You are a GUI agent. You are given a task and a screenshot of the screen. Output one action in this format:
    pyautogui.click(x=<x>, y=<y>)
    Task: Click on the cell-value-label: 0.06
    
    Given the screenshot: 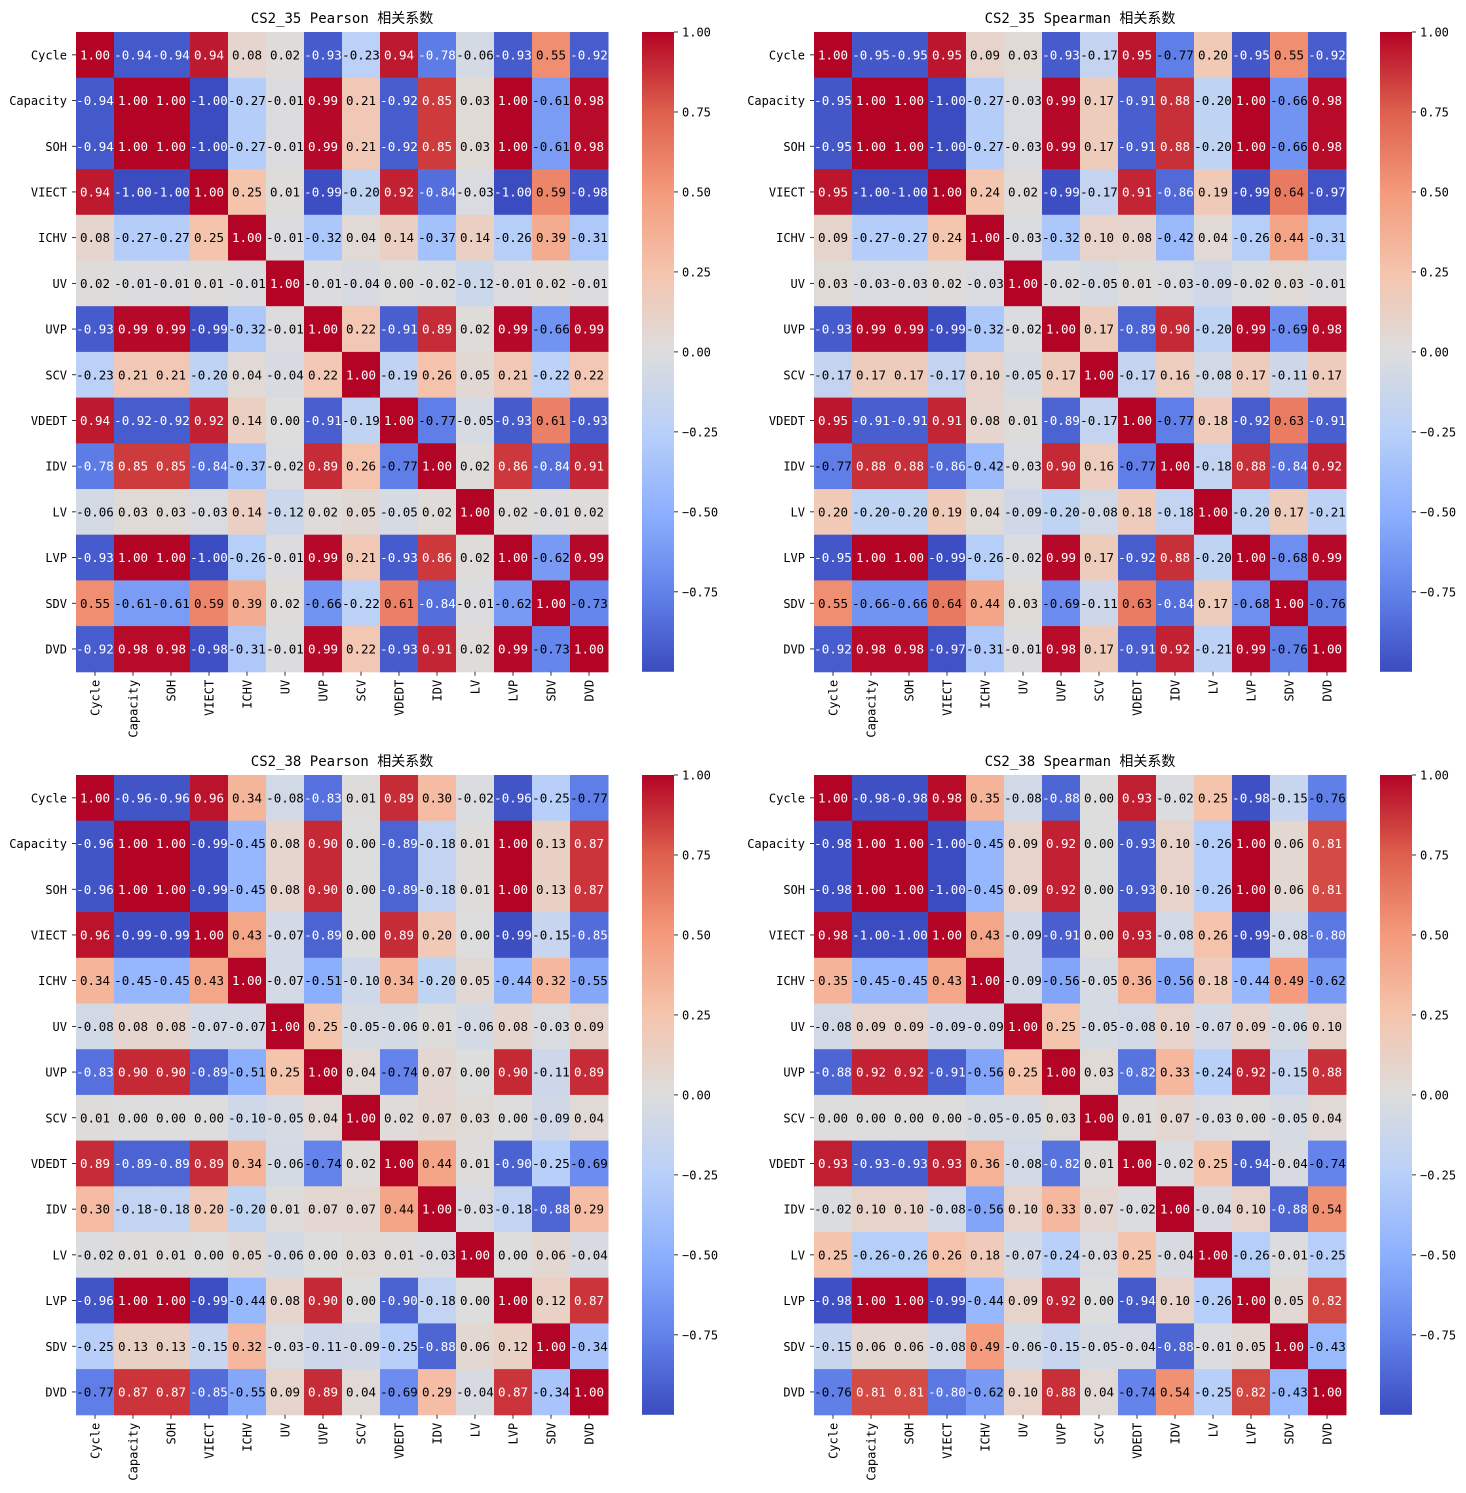 What is the action you would take?
    pyautogui.click(x=909, y=1346)
    